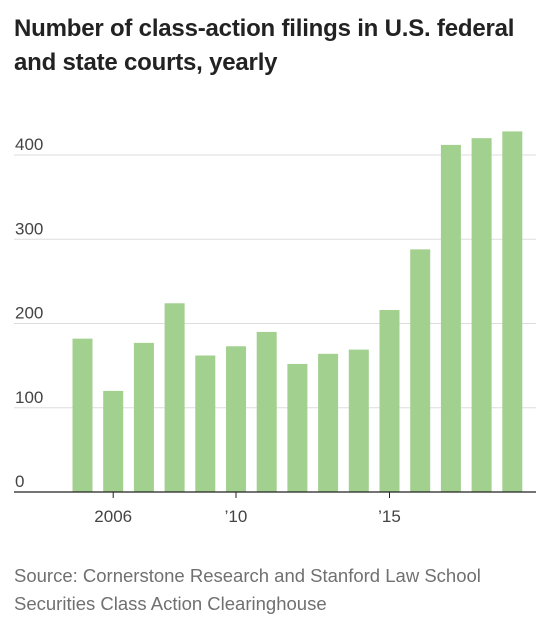 The height and width of the screenshot is (636, 550). I want to click on bar-2011, so click(266, 411).